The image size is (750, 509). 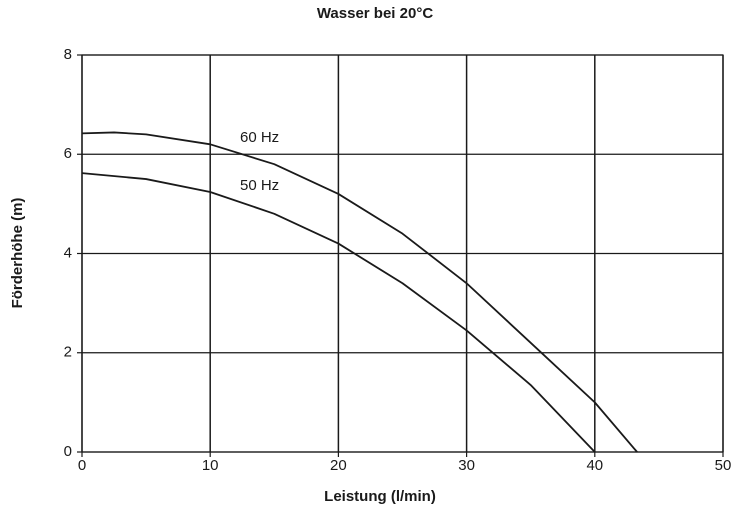 I want to click on y-tick-label: 0, so click(x=68, y=451).